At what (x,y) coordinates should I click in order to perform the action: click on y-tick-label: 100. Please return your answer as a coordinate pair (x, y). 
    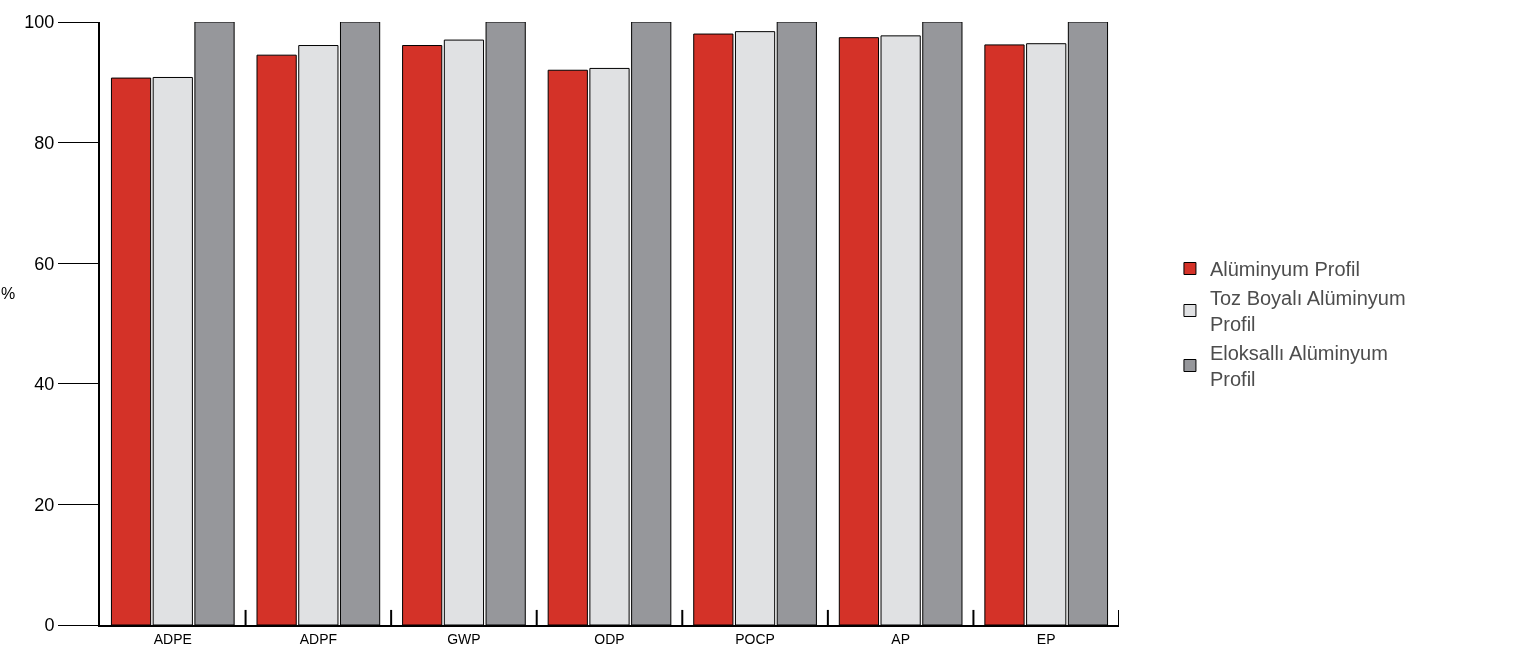
    Looking at the image, I should click on (39, 22).